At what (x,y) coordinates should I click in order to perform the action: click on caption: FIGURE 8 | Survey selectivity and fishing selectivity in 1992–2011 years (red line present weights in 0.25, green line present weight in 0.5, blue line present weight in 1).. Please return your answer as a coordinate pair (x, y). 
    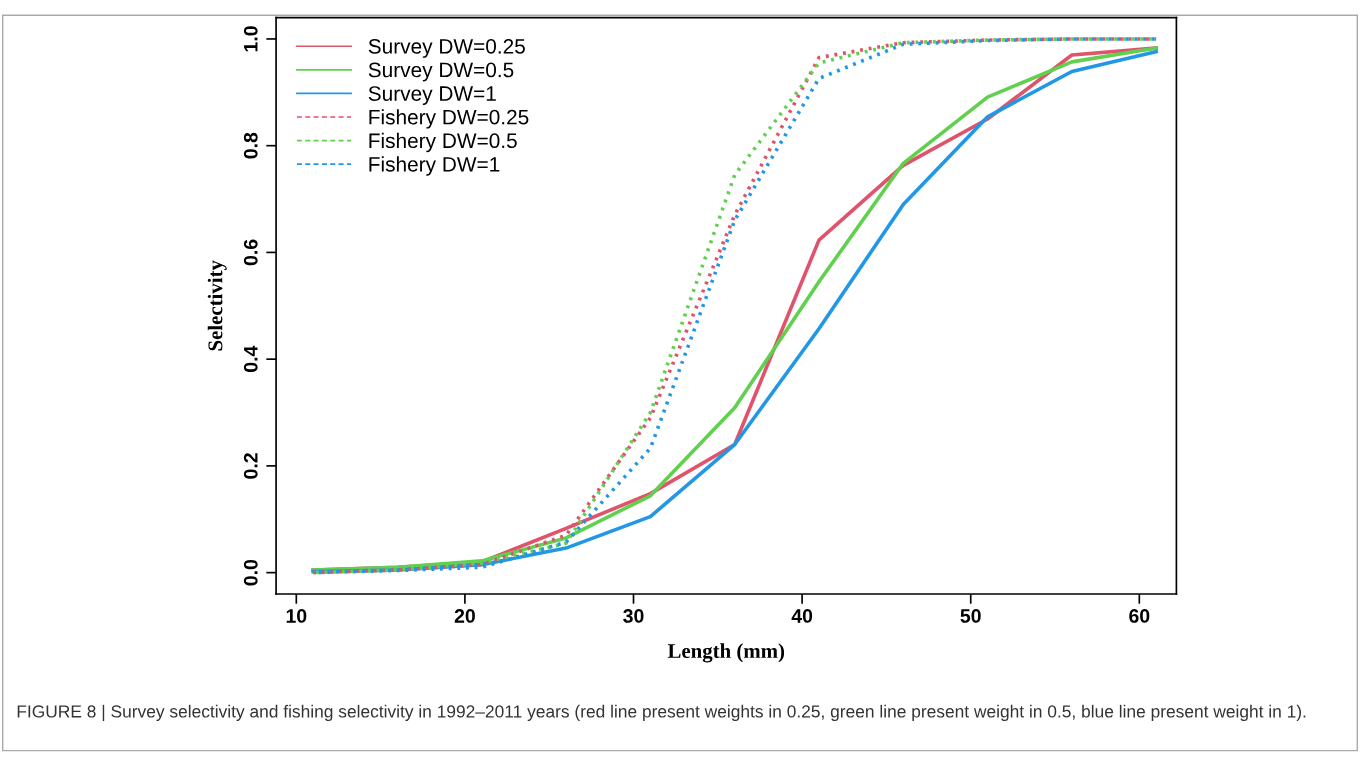
    Looking at the image, I should click on (661, 713).